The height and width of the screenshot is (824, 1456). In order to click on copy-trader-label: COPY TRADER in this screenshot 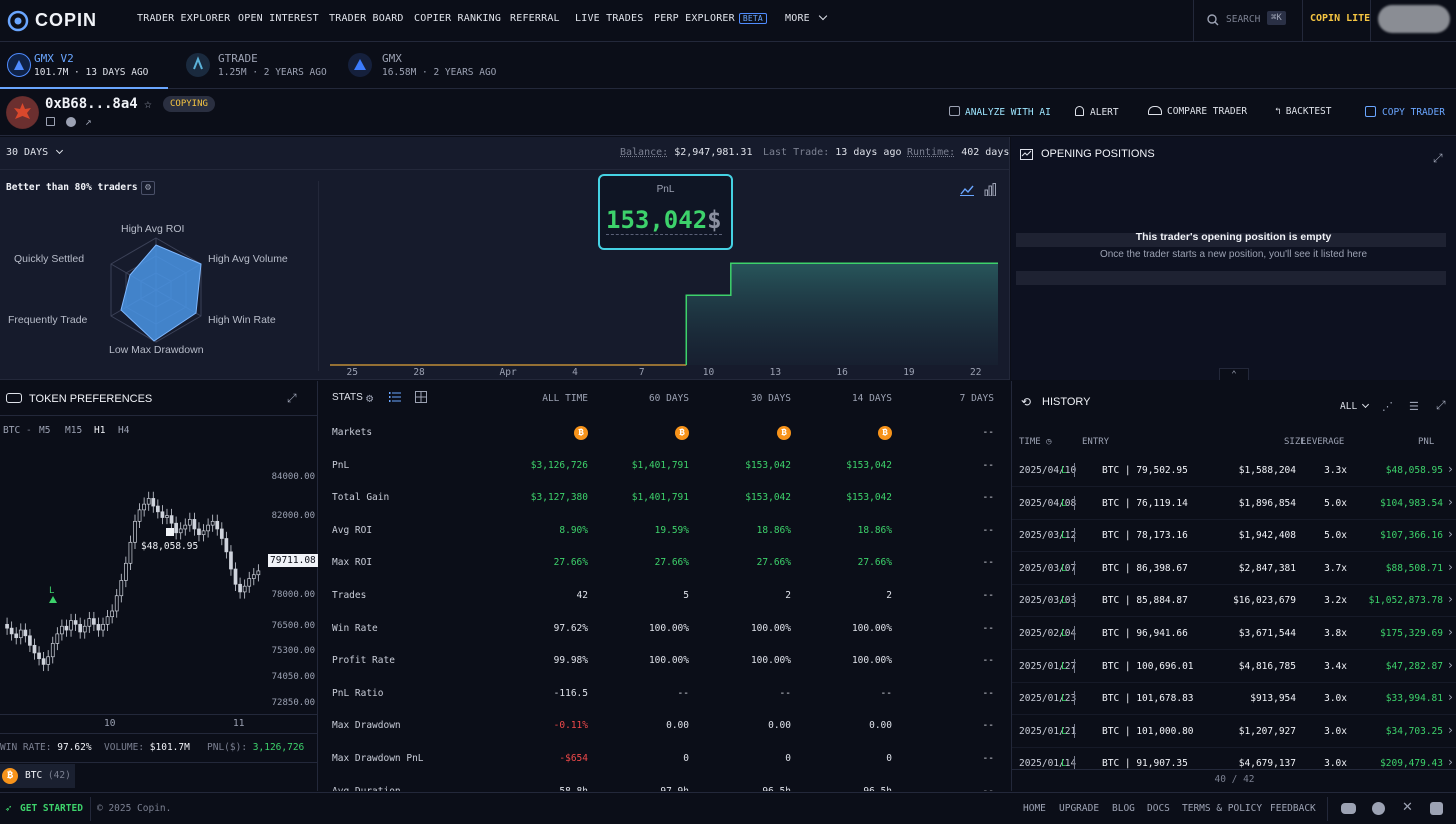, I will do `click(1413, 112)`.